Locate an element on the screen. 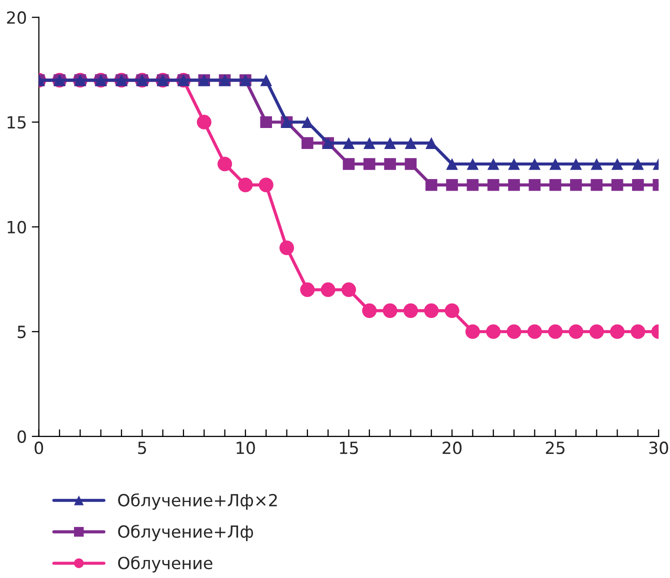  y-tick-label: 0 is located at coordinates (22, 436).